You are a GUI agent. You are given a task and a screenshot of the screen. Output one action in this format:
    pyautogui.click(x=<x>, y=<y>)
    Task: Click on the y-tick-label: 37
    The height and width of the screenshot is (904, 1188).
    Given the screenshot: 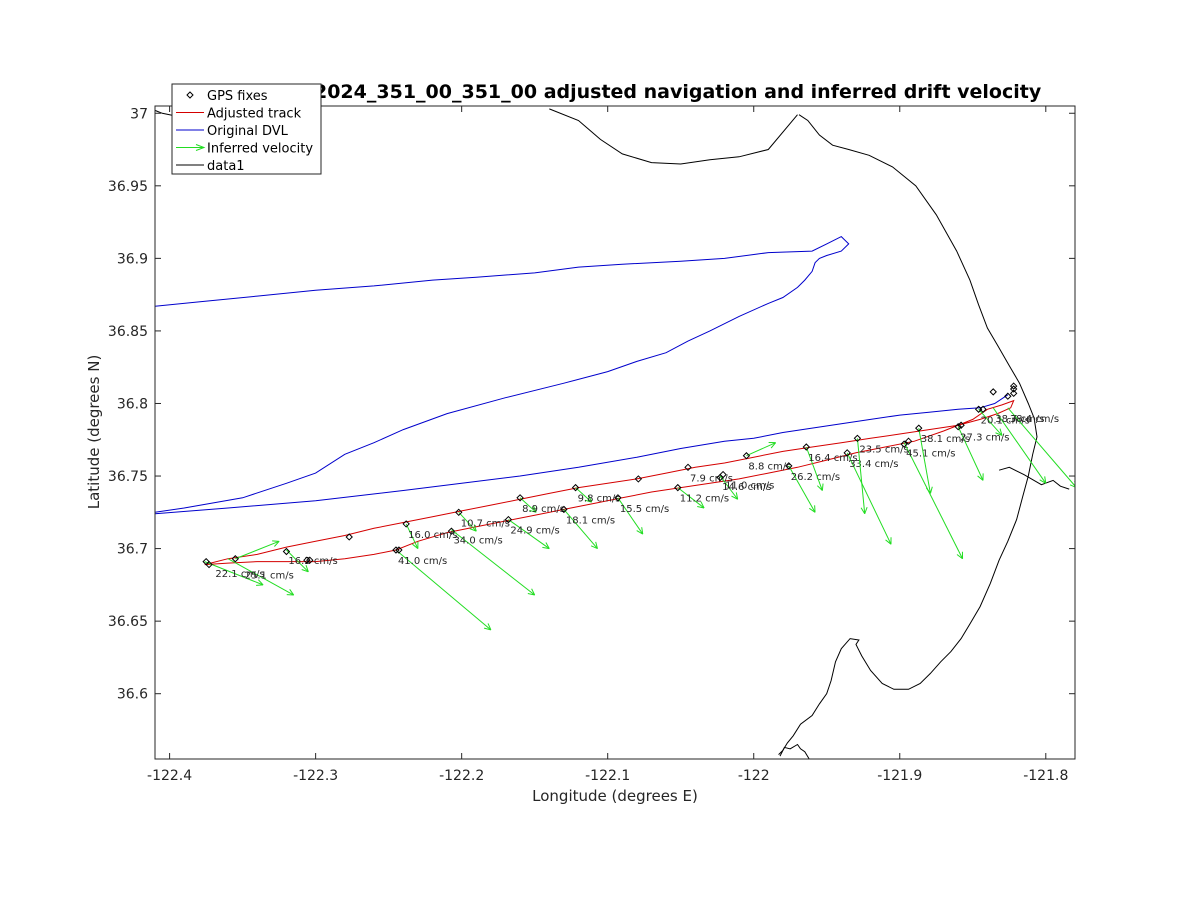 What is the action you would take?
    pyautogui.click(x=139, y=114)
    